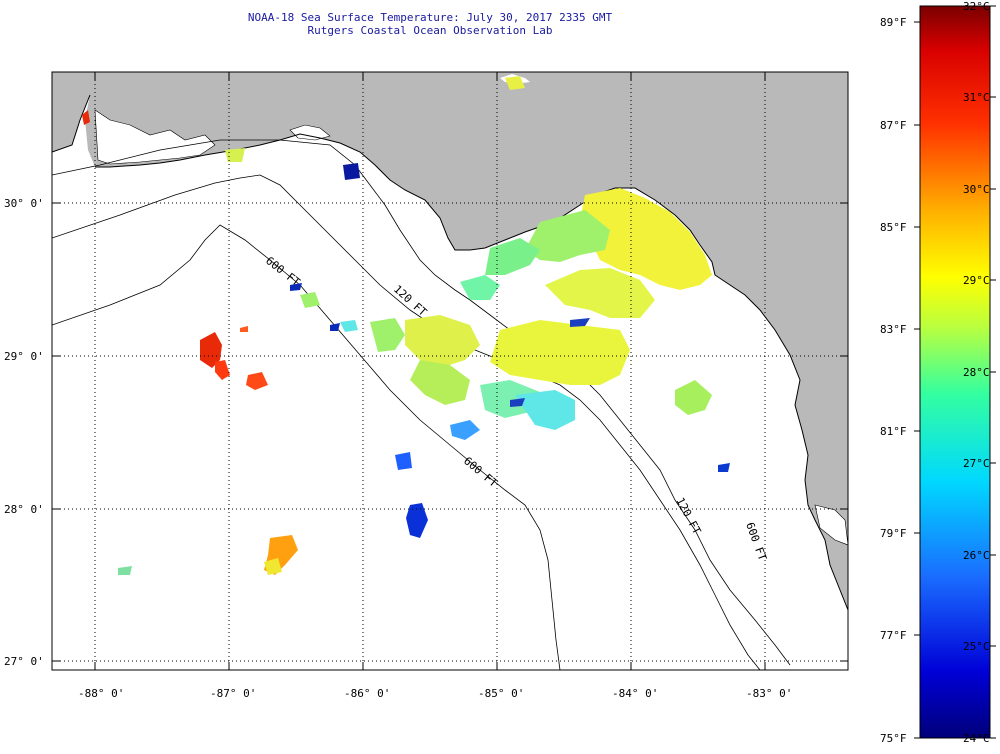 The width and height of the screenshot is (1000, 754). Describe the element at coordinates (893, 635) in the screenshot. I see `colorbar-f-label: 77°F` at that location.